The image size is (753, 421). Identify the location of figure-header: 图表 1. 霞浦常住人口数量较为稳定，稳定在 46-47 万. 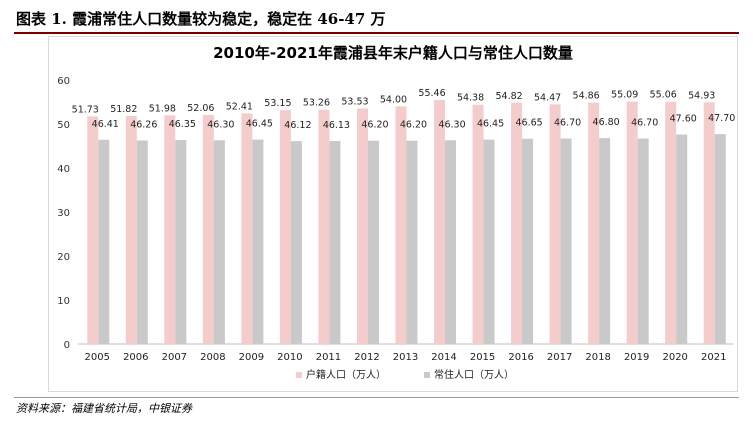
(376, 17).